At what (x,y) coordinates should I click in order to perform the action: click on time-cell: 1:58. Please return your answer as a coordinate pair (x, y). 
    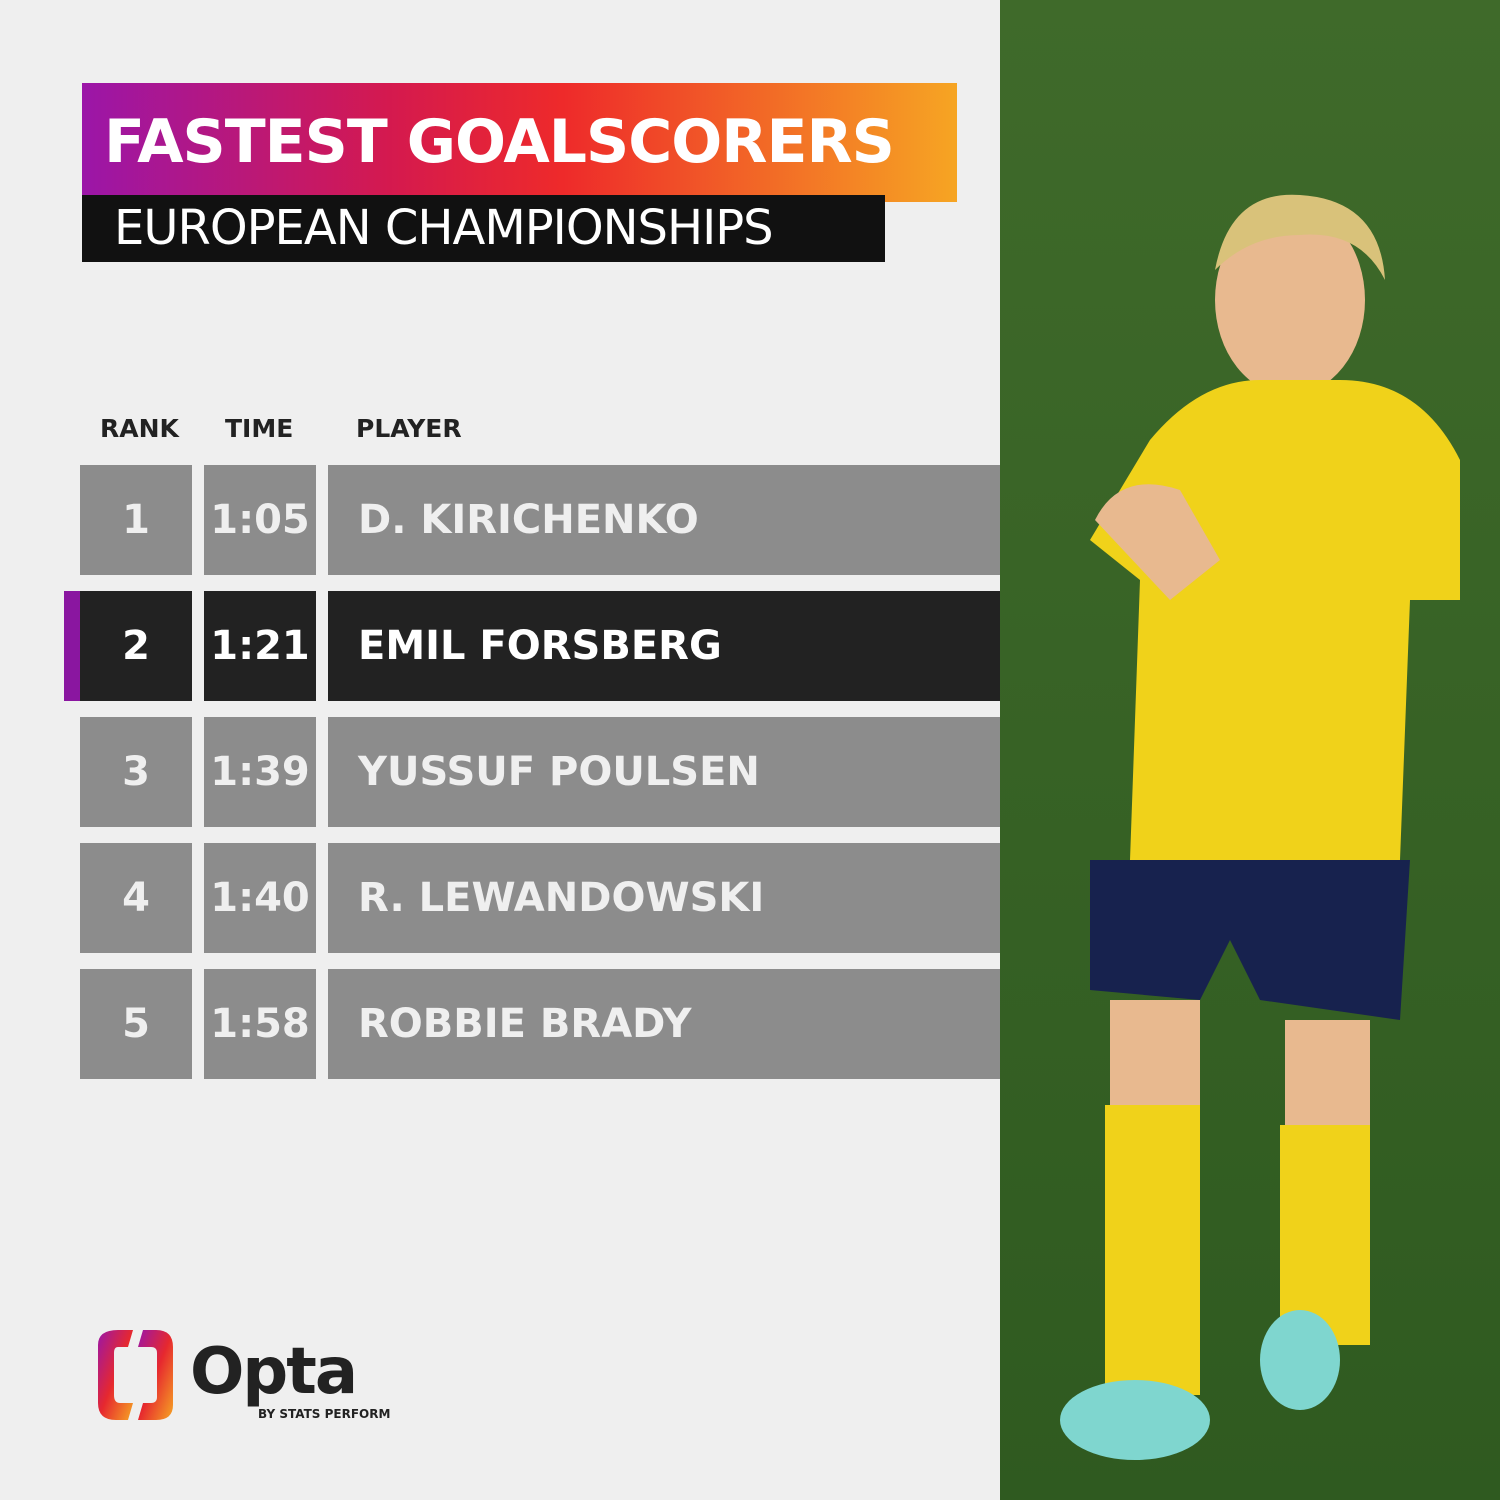
    Looking at the image, I should click on (260, 1024).